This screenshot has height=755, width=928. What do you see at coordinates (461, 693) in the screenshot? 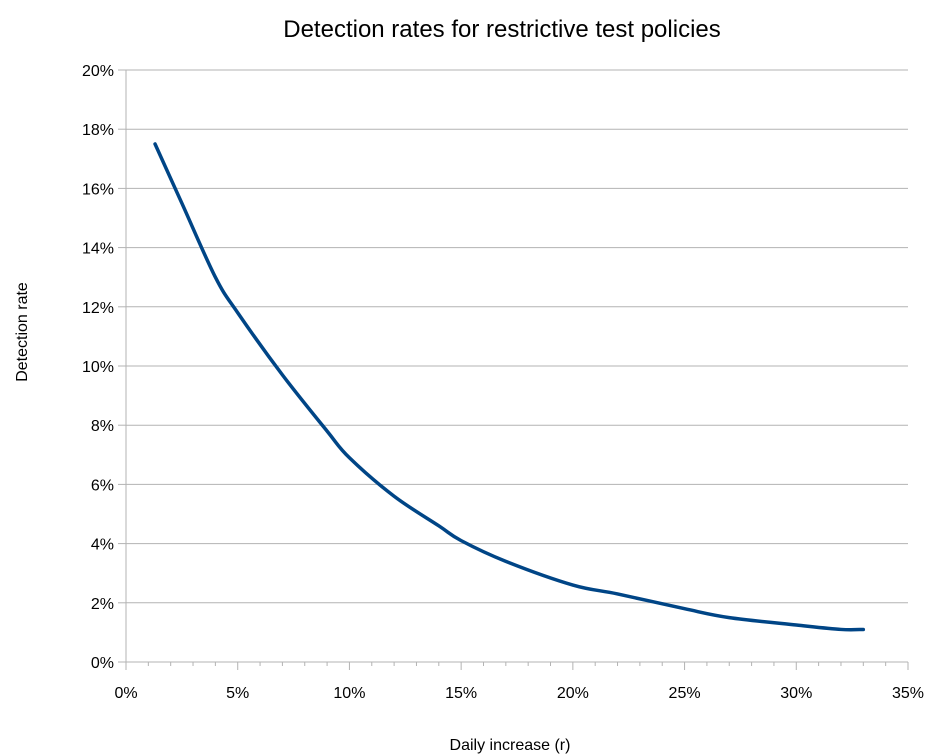
I see `x-tick-label: 15%` at bounding box center [461, 693].